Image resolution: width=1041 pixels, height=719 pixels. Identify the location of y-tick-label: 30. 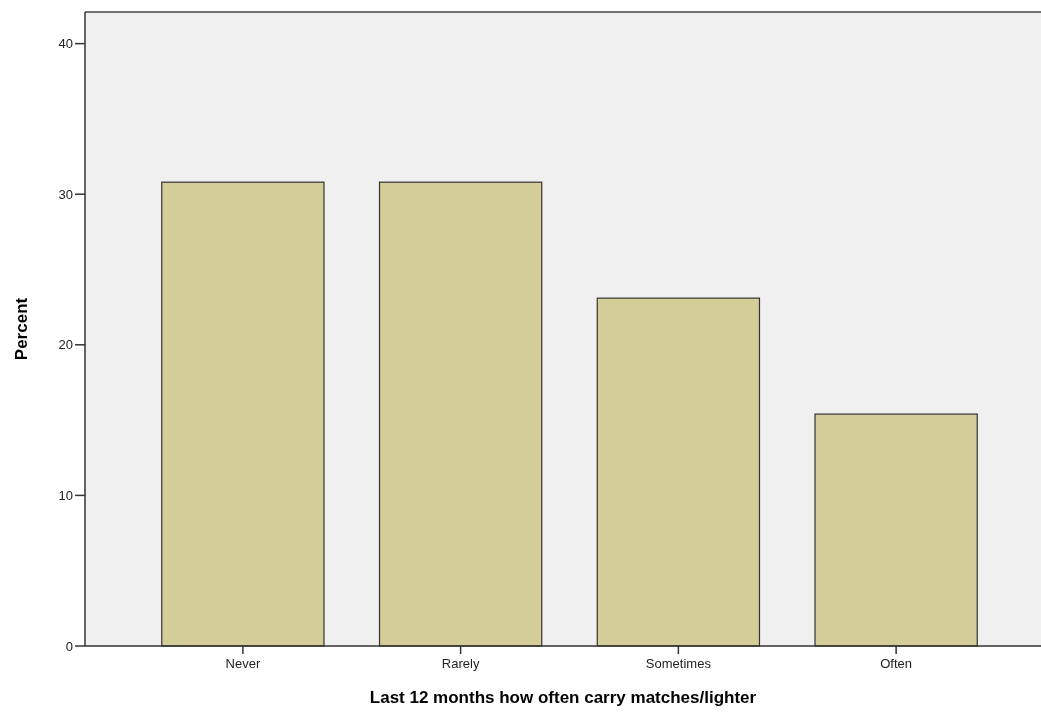
(65, 194).